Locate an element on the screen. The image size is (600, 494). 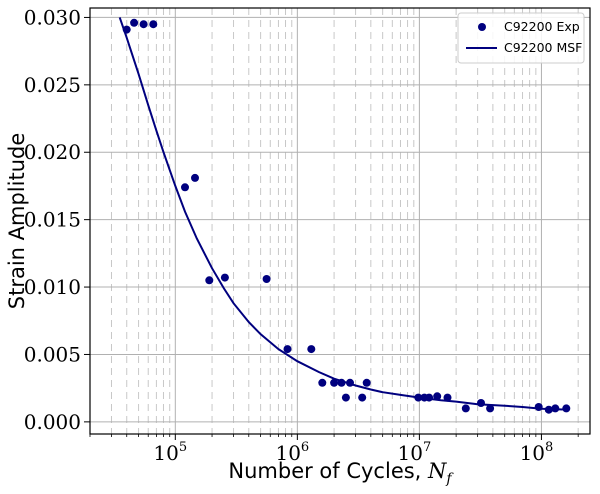
y-tick-label: 0.025 is located at coordinates (52, 85).